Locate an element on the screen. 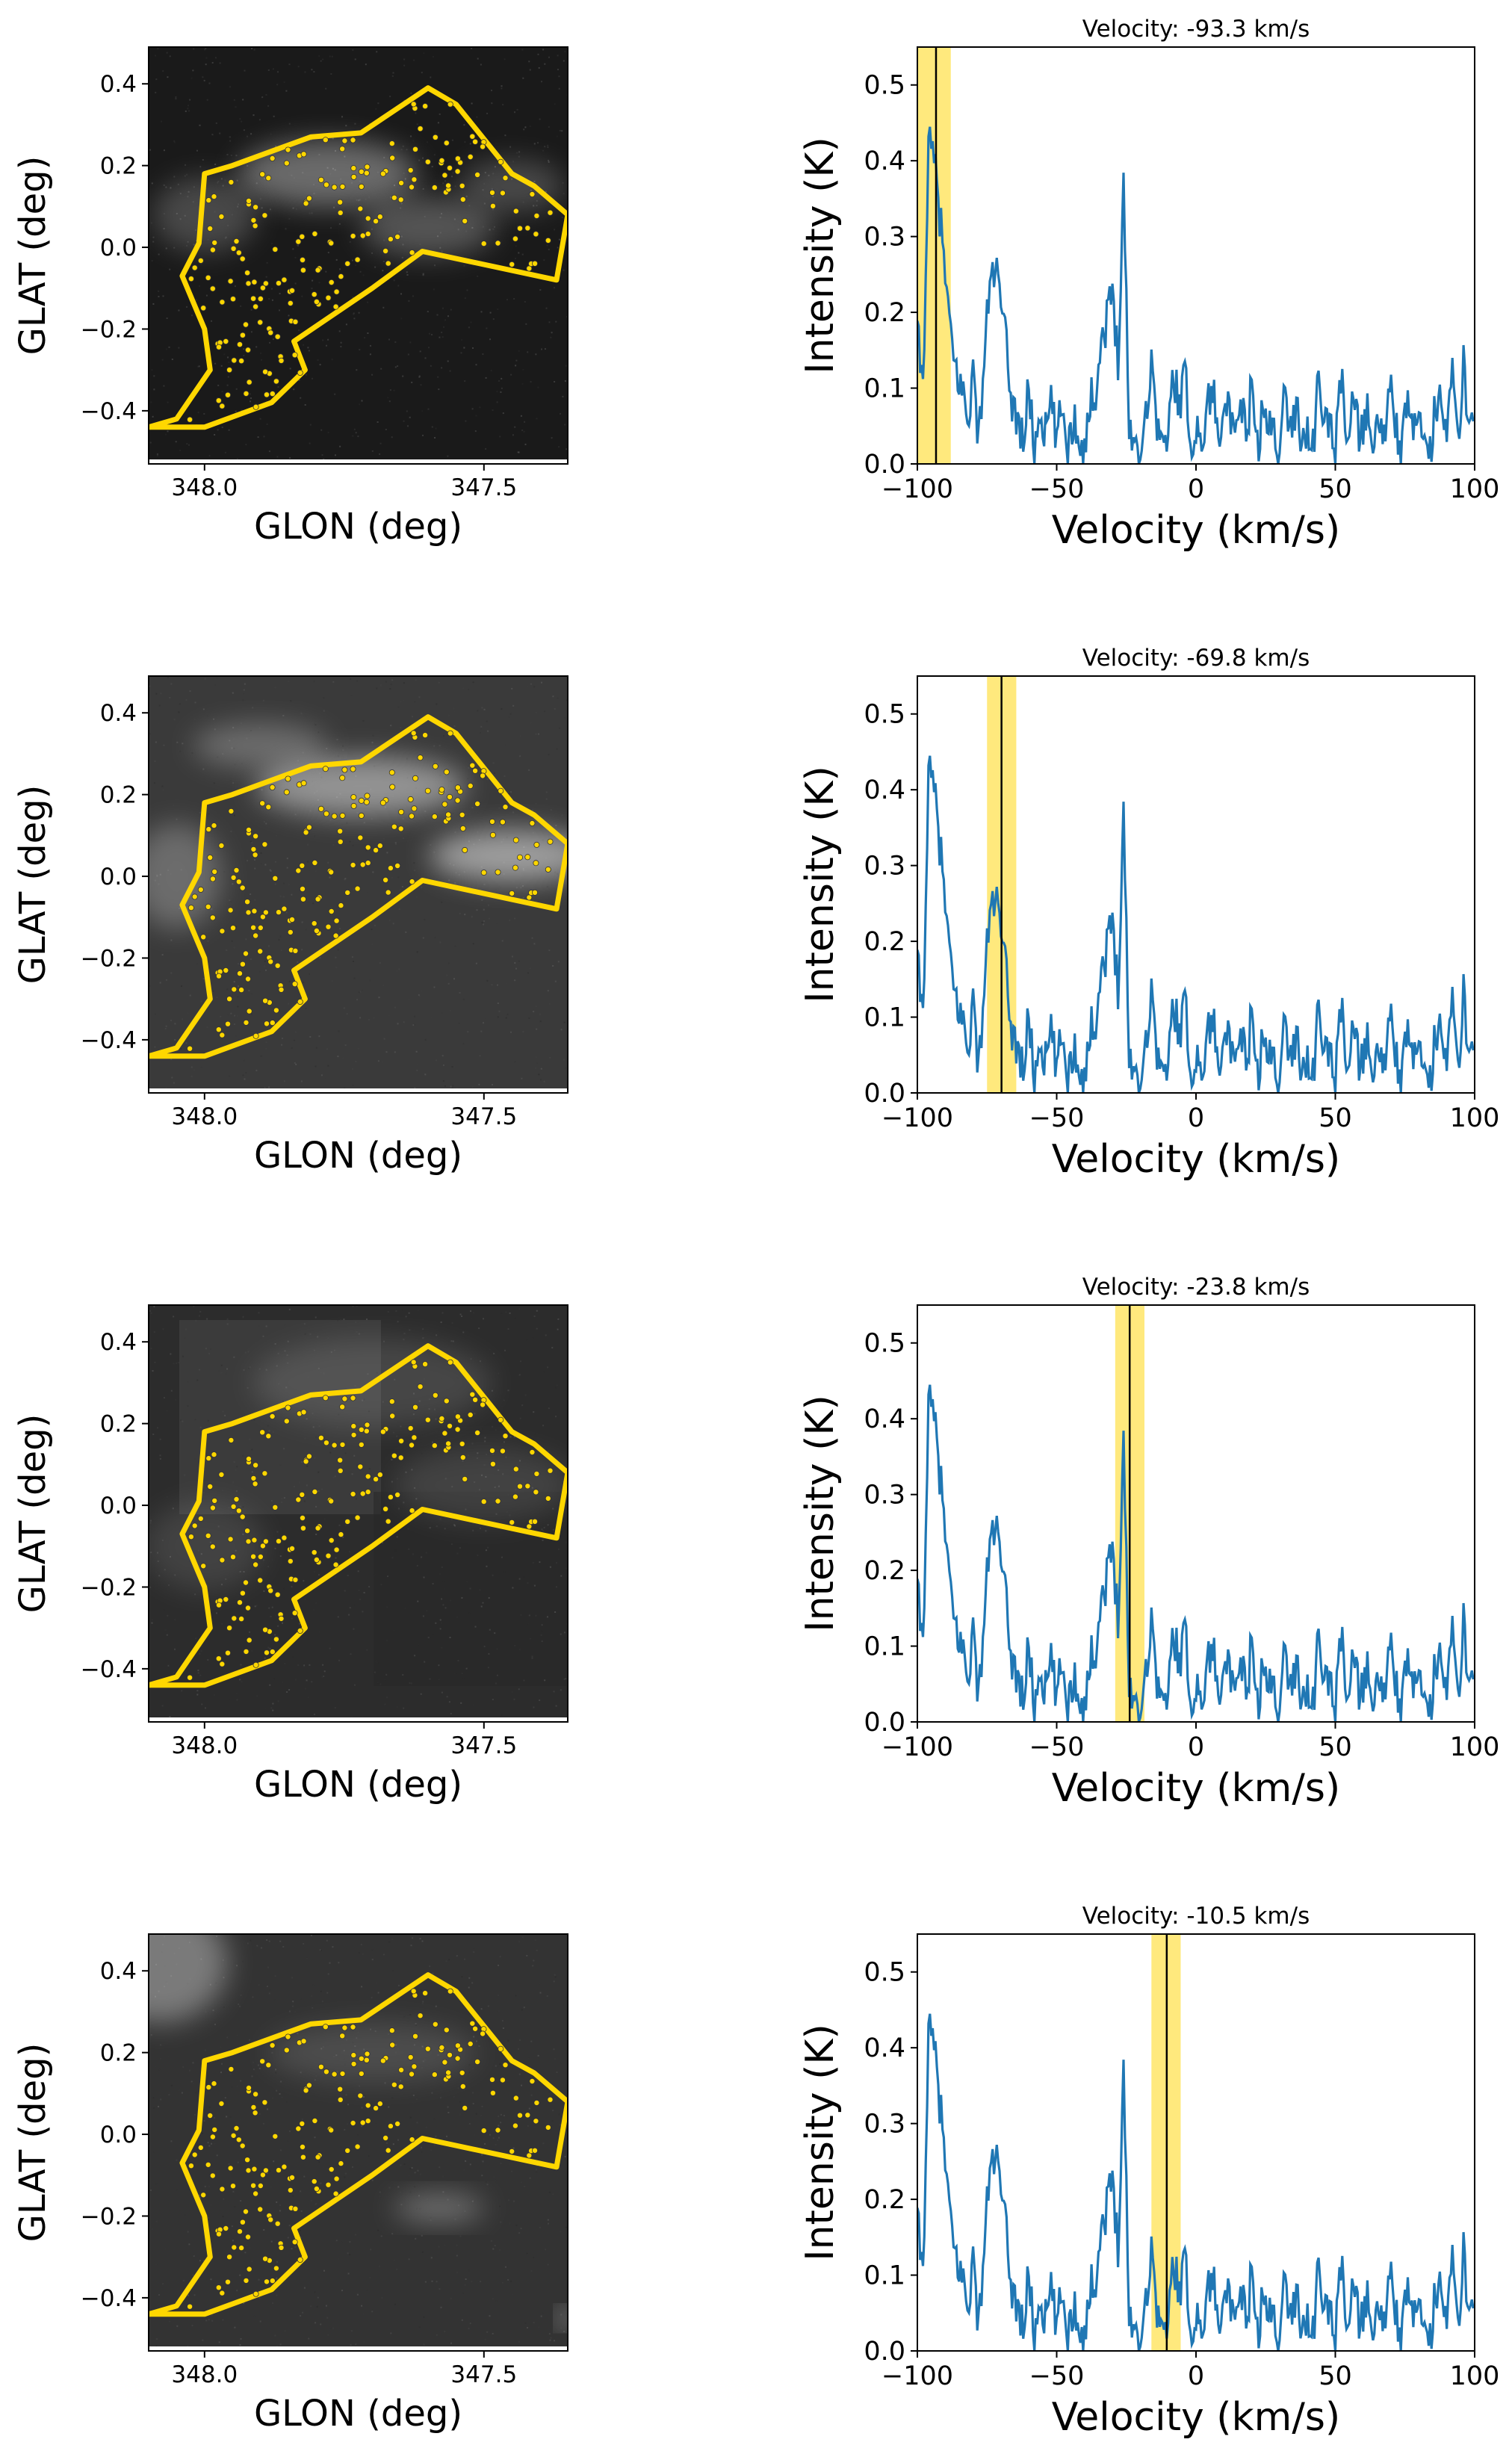 This screenshot has height=2454, width=1512. emission-cloud is located at coordinates (205, 214).